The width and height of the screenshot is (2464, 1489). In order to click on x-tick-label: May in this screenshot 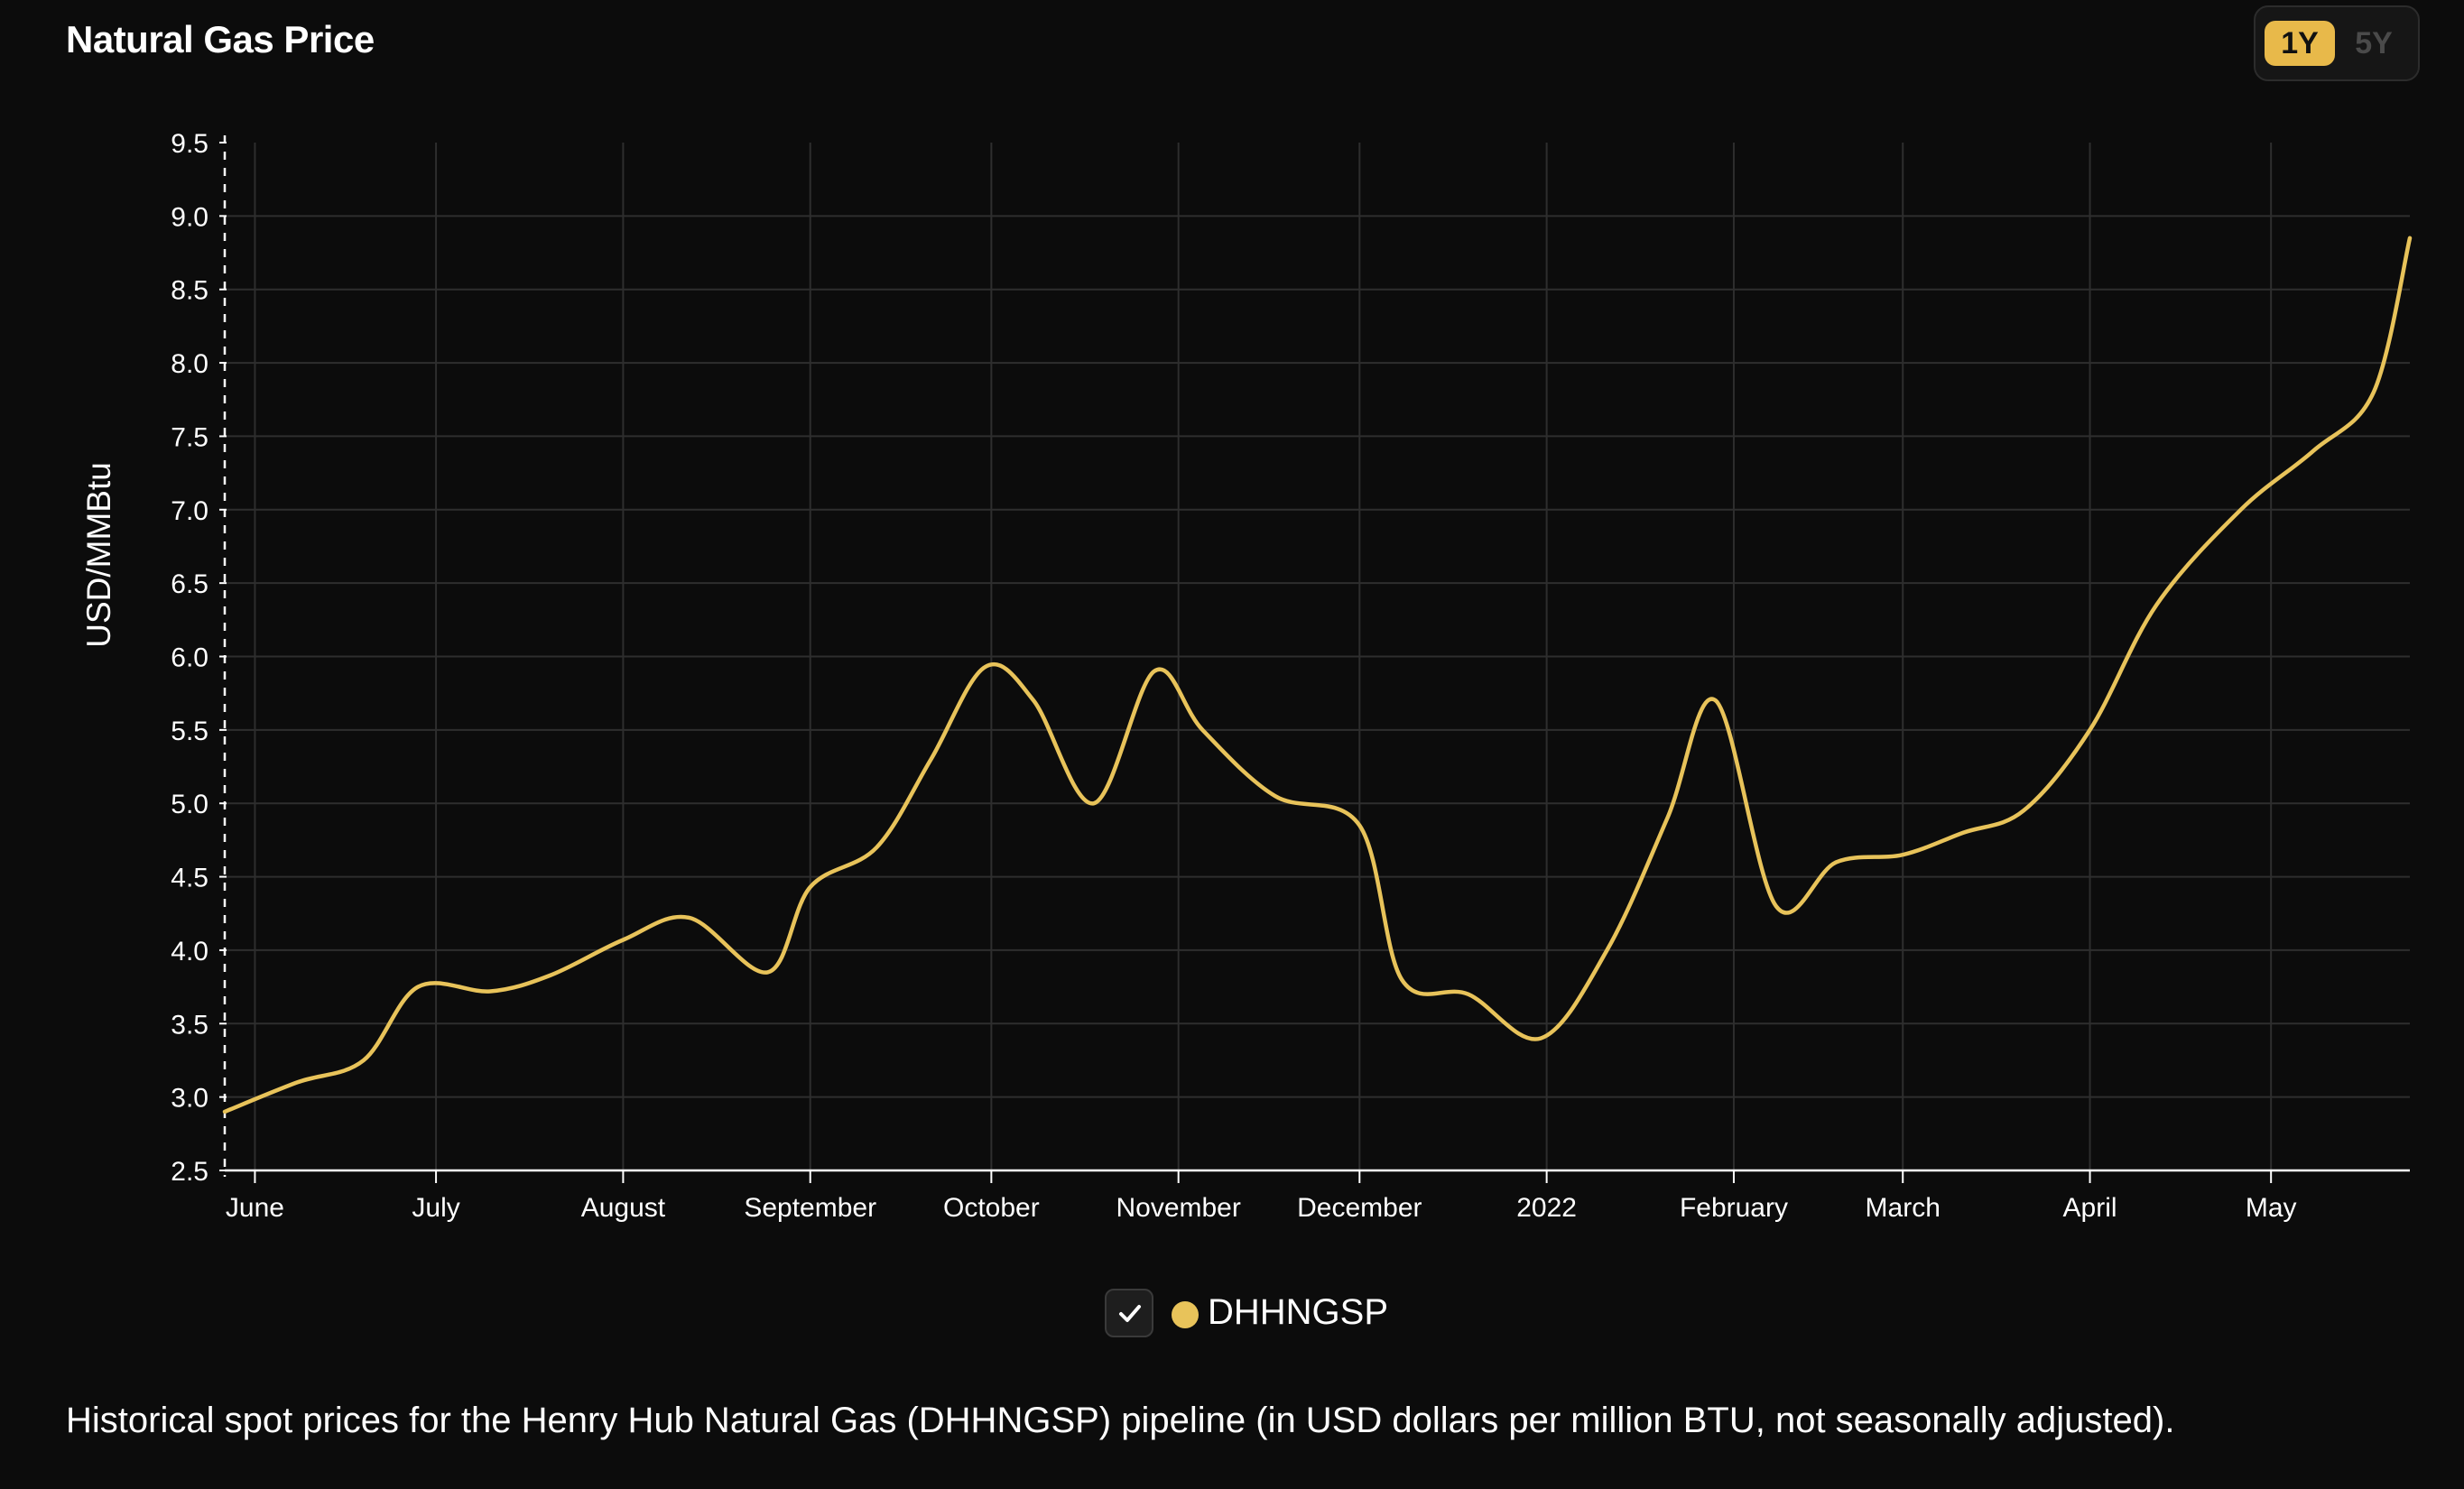, I will do `click(2271, 1208)`.